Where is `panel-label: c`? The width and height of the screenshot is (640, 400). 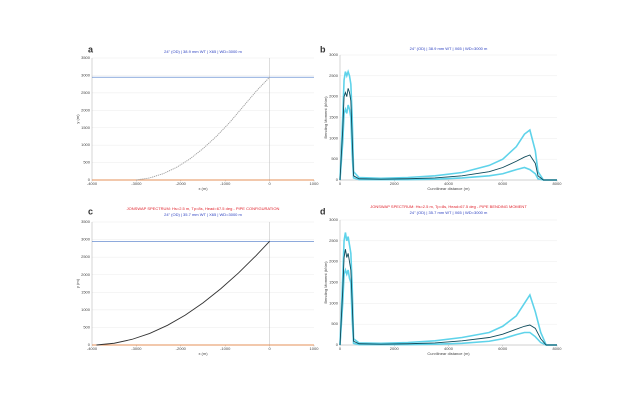 panel-label: c is located at coordinates (90, 211).